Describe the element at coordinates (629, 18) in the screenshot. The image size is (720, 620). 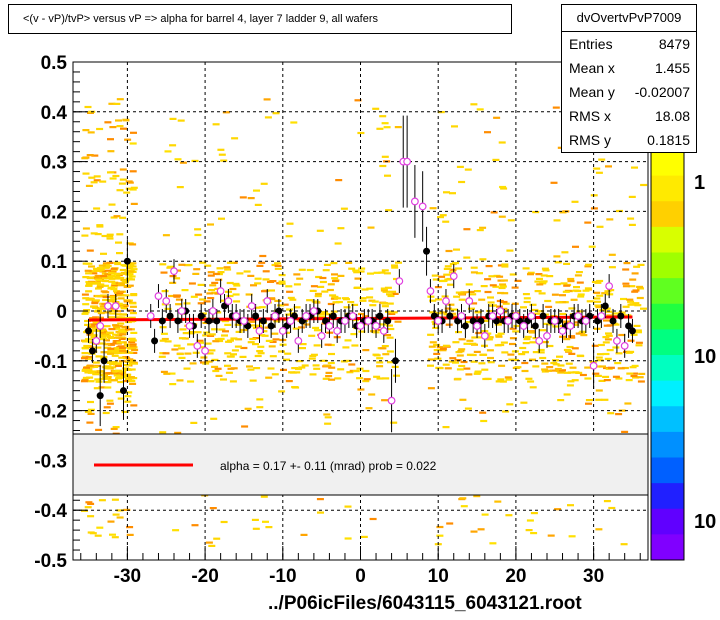
I see `stats-histogram-name: dvOvertvPvP7009` at that location.